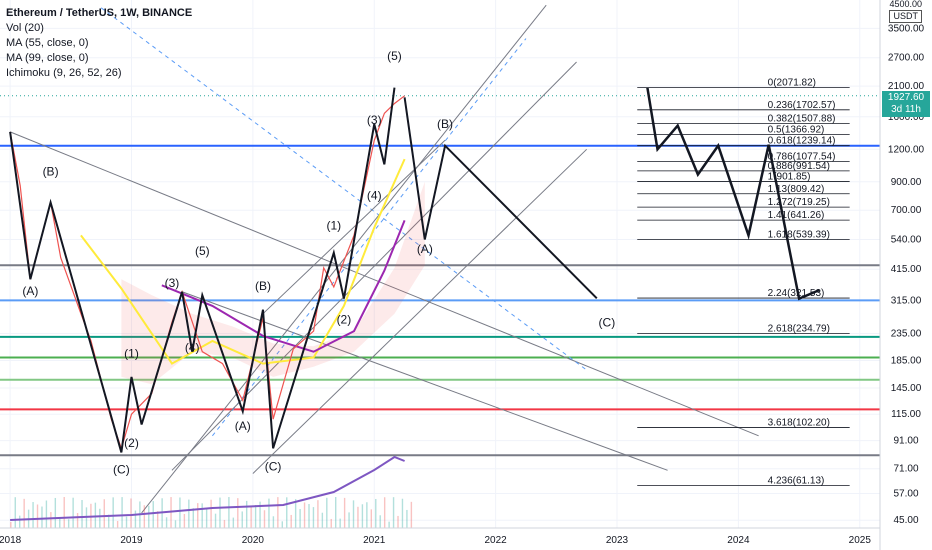  I want to click on time-tick-label: 2023, so click(617, 540).